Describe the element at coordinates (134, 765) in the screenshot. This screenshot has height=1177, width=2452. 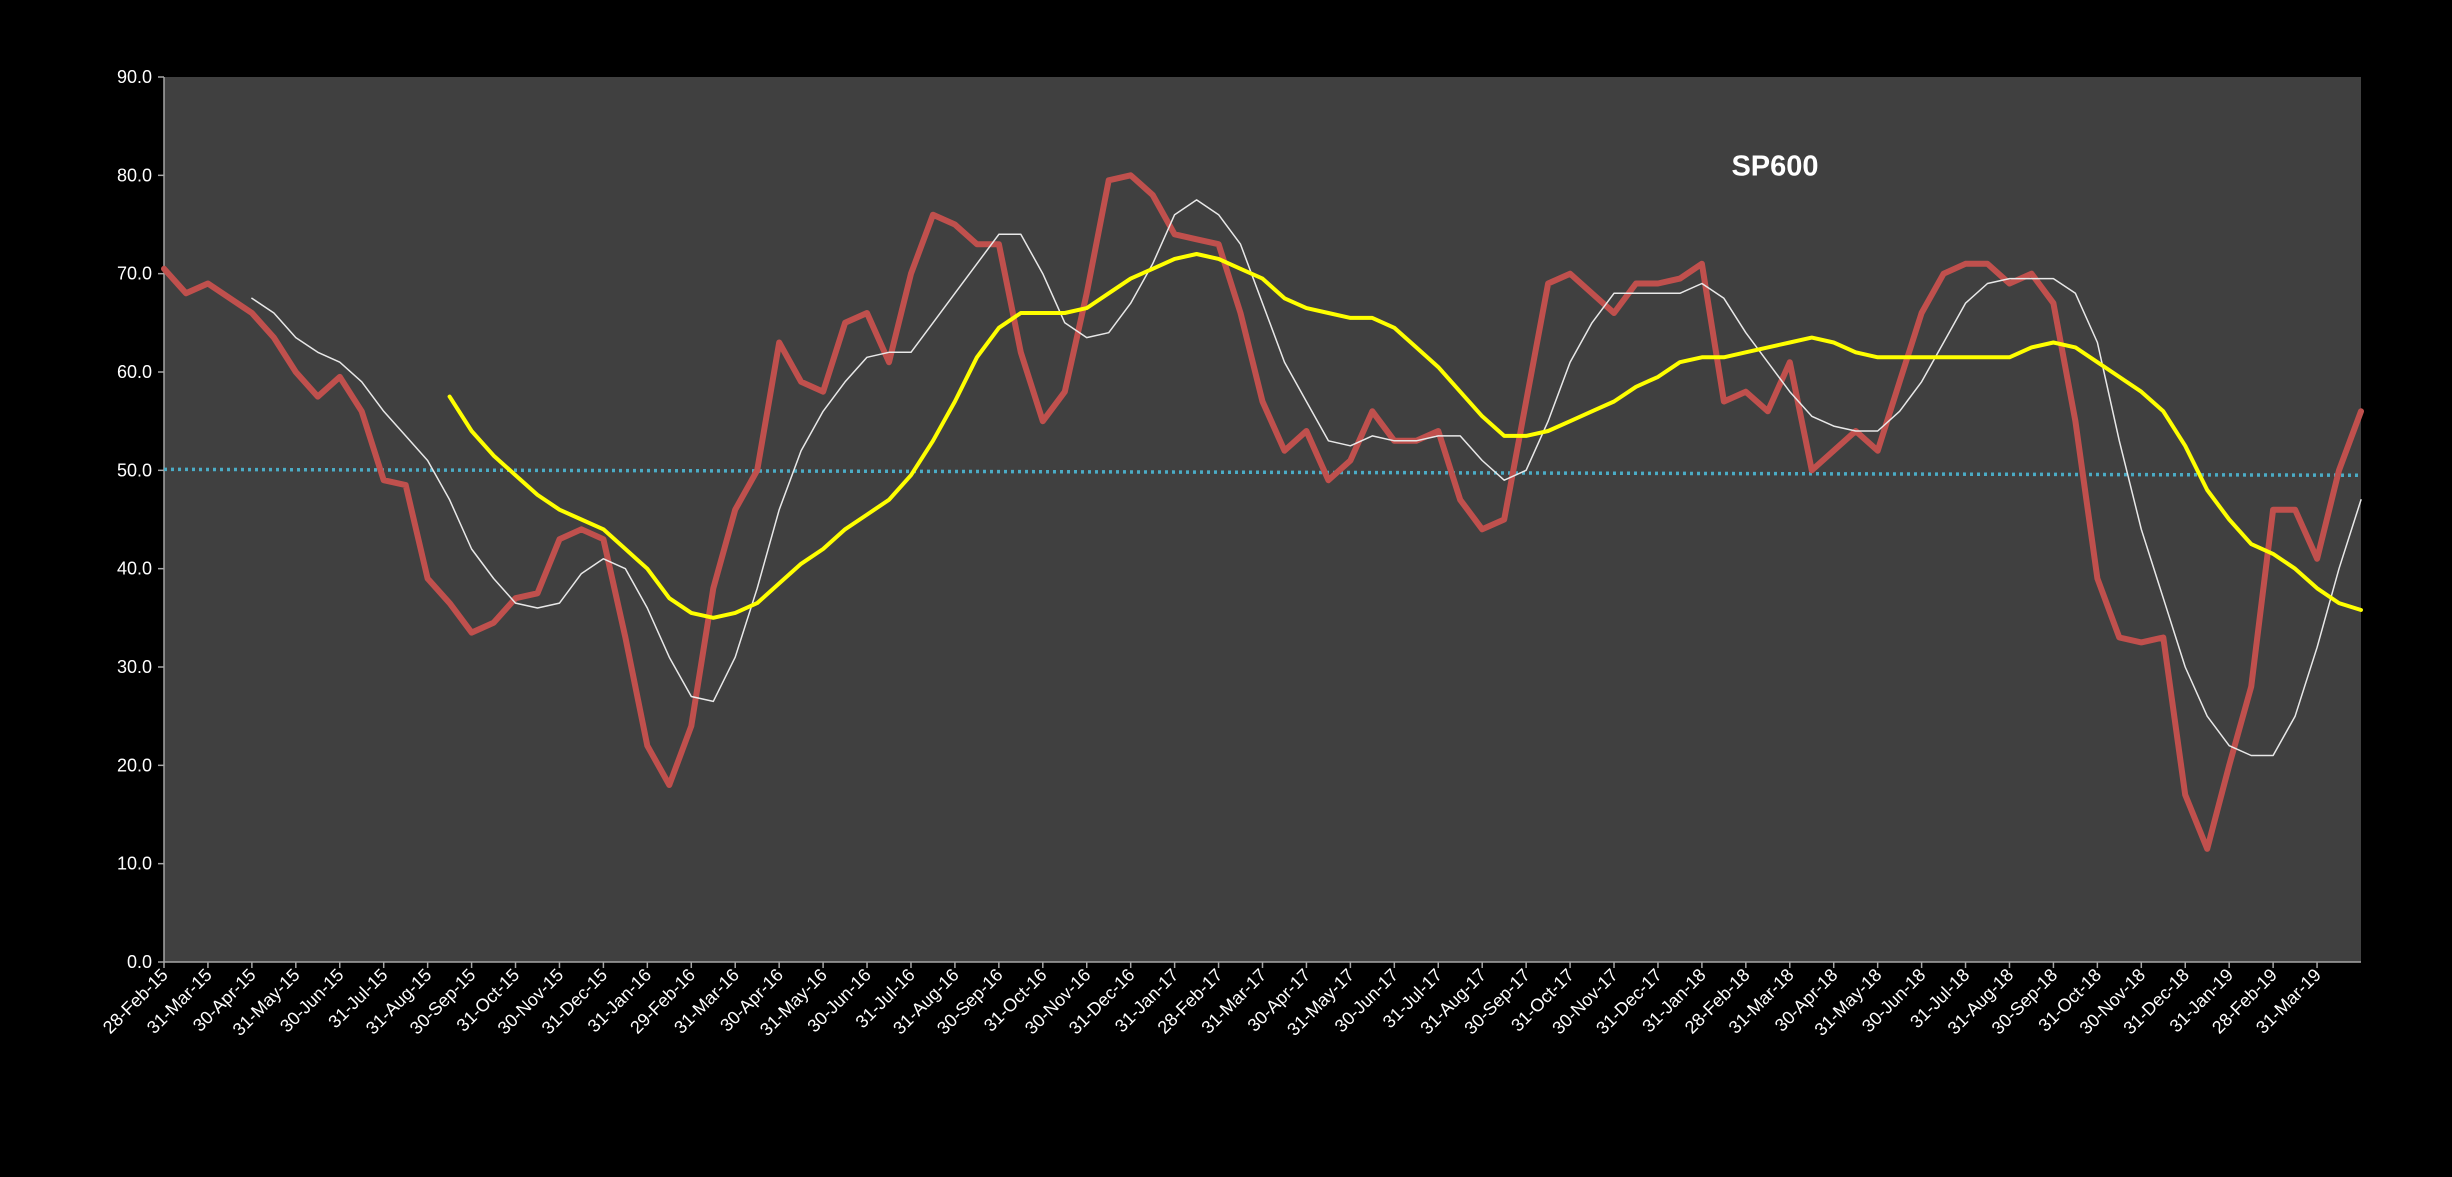
I see `y-tick-label: 20.0` at that location.